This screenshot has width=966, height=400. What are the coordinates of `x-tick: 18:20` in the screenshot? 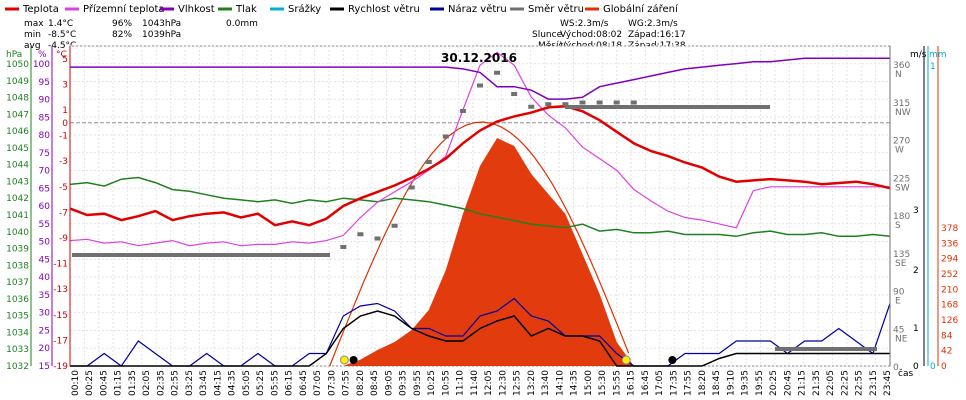 It's located at (703, 383).